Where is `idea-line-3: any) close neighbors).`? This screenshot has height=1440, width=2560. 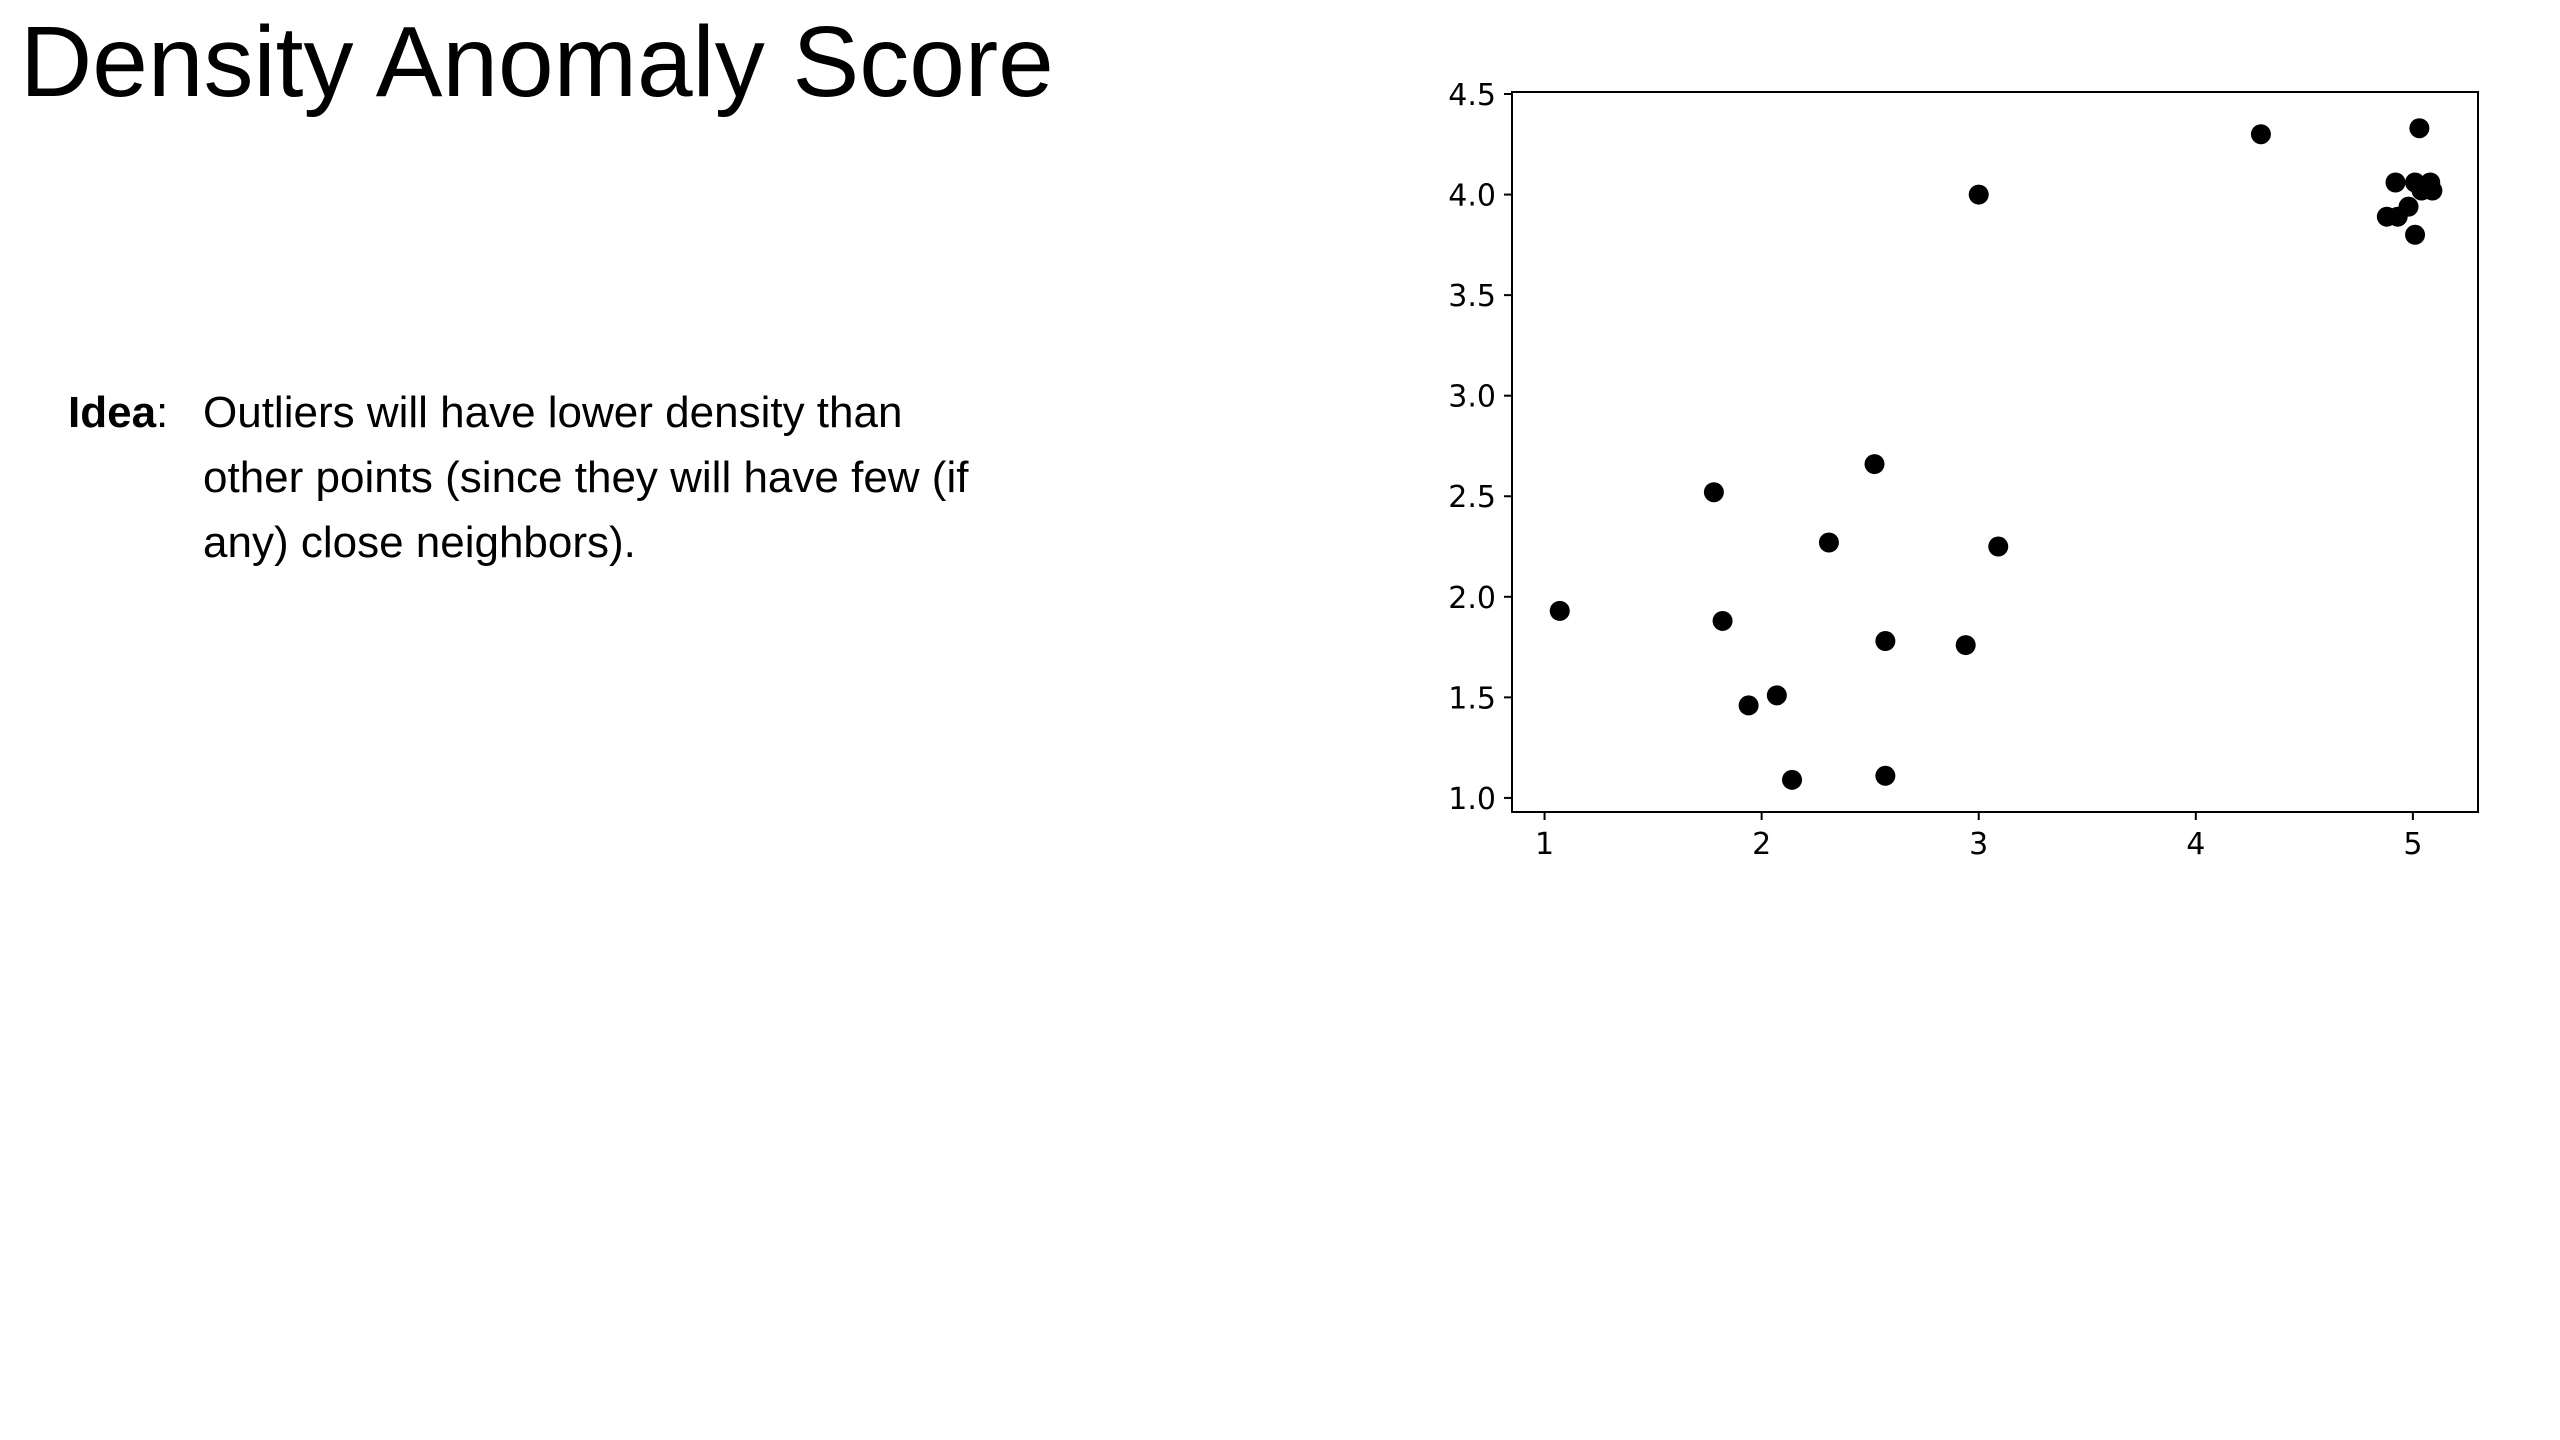 idea-line-3: any) close neighbors). is located at coordinates (419, 542).